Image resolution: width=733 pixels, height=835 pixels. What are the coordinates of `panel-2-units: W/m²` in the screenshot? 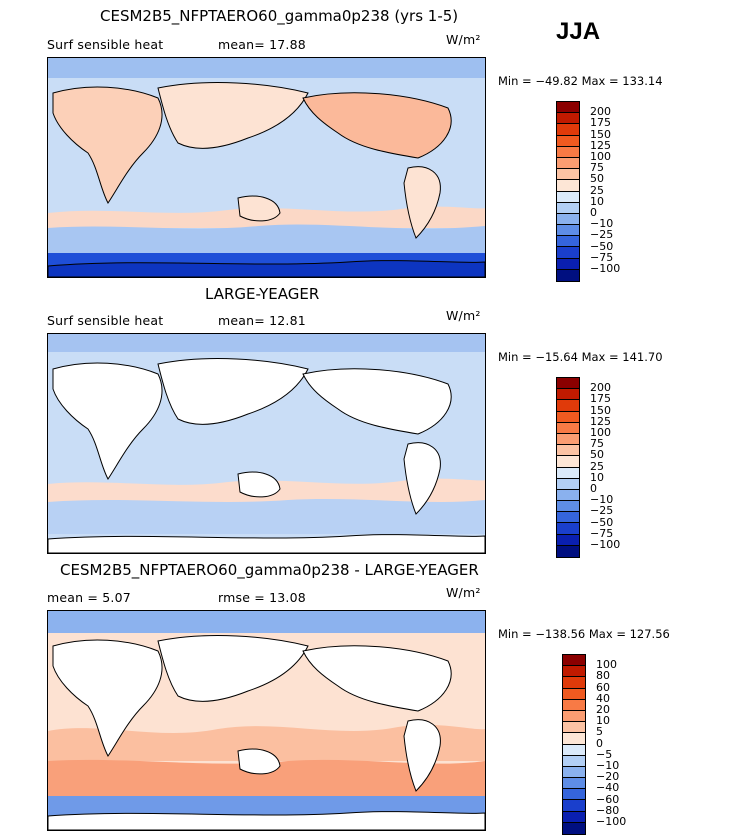 It's located at (463, 315).